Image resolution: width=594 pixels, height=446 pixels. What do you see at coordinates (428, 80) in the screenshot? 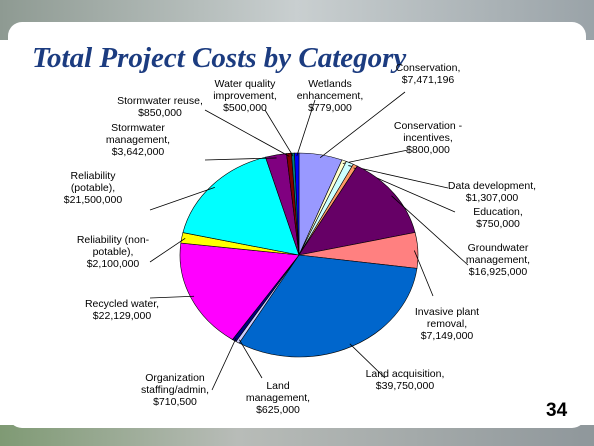
I see `value-label: $7,471,196` at bounding box center [428, 80].